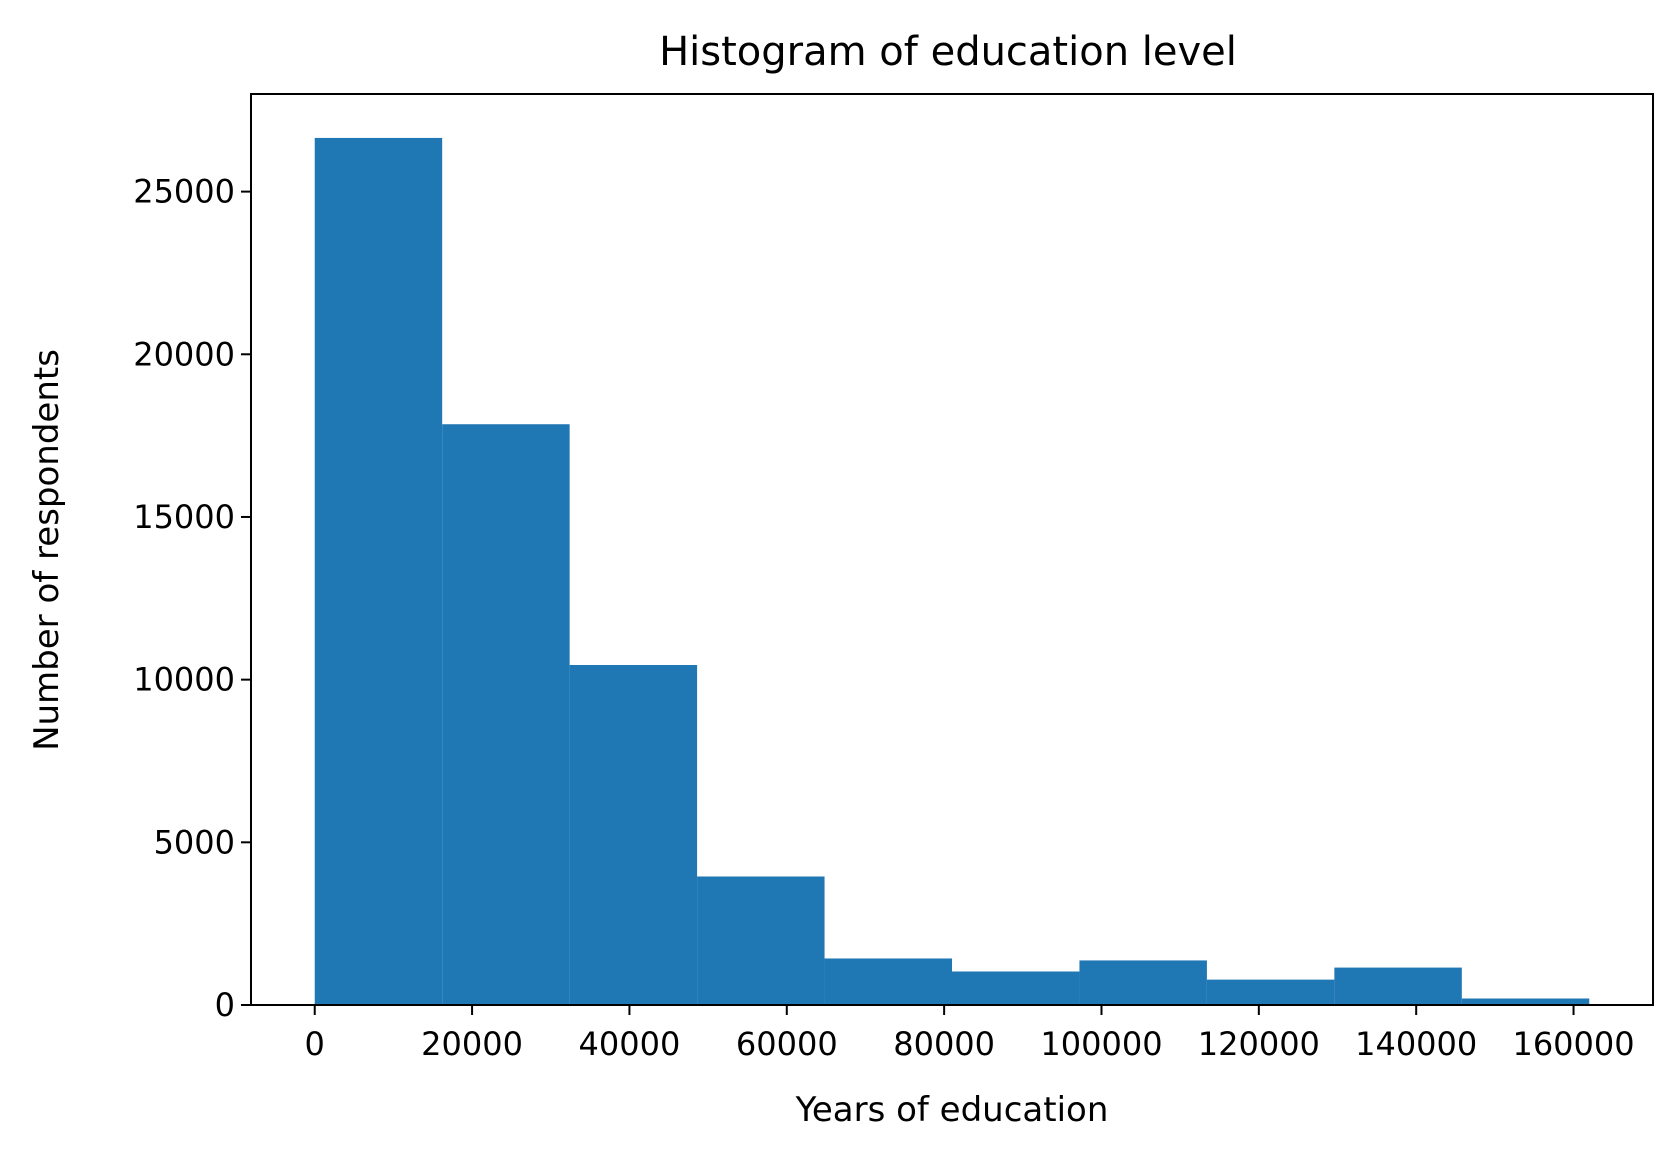 This screenshot has width=1673, height=1154. Describe the element at coordinates (944, 1044) in the screenshot. I see `x-tick-label: 80000` at that location.